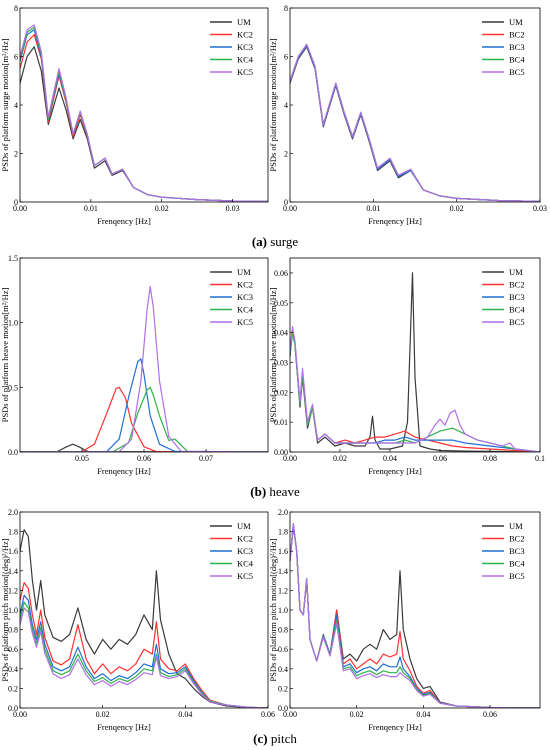 This screenshot has height=750, width=550. What do you see at coordinates (13, 571) in the screenshot?
I see `y-tick-label: 1.4` at bounding box center [13, 571].